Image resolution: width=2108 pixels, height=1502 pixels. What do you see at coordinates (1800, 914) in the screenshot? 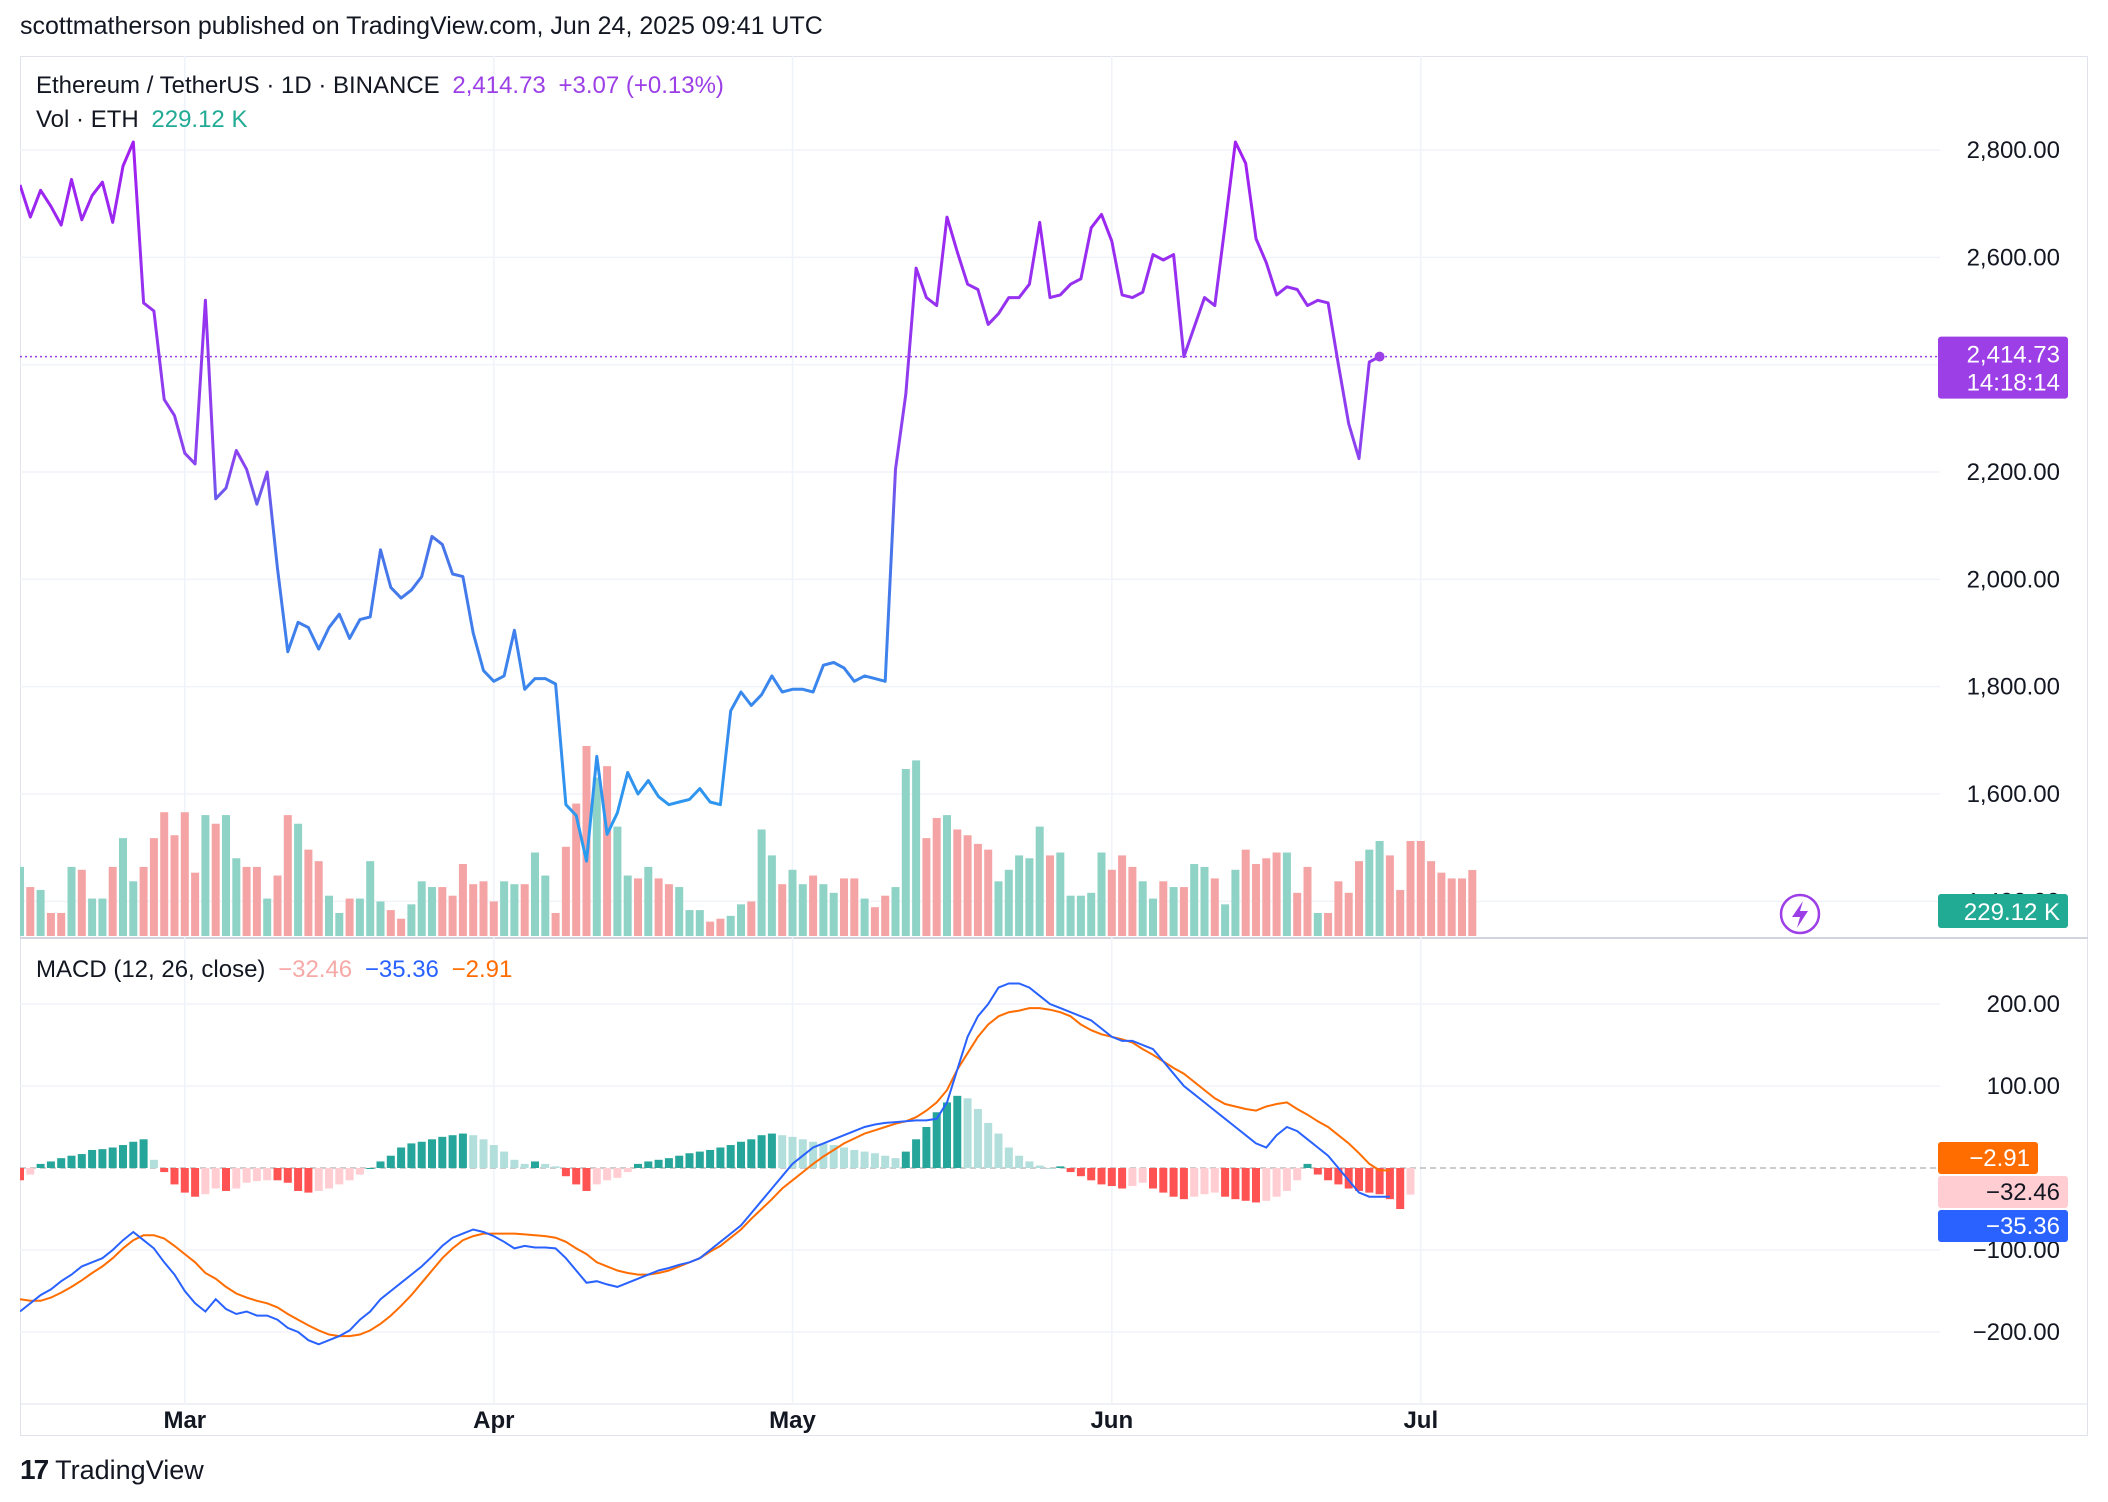
I see `lightning-bolt-icon` at bounding box center [1800, 914].